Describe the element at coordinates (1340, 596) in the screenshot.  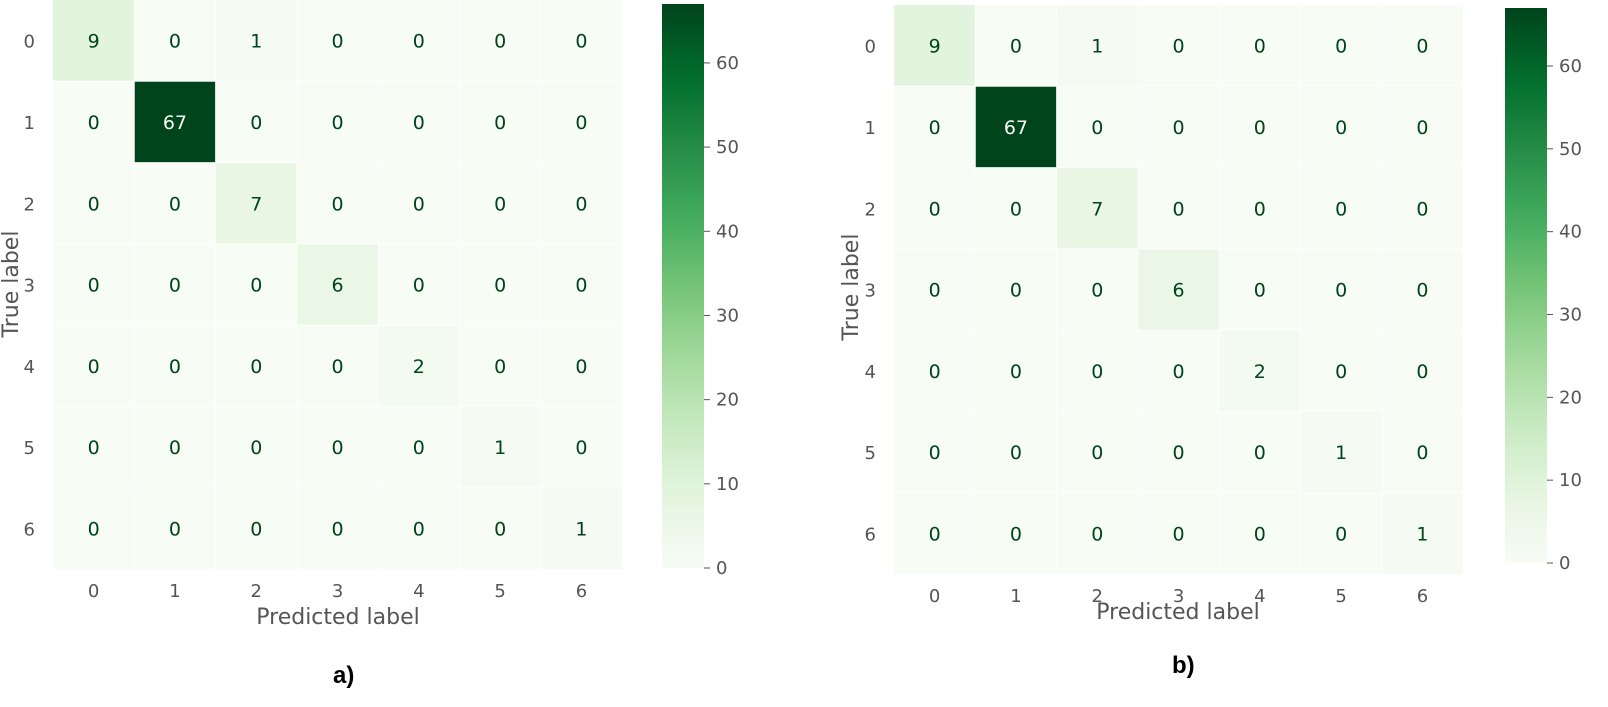
I see `x-tick-label: 5` at that location.